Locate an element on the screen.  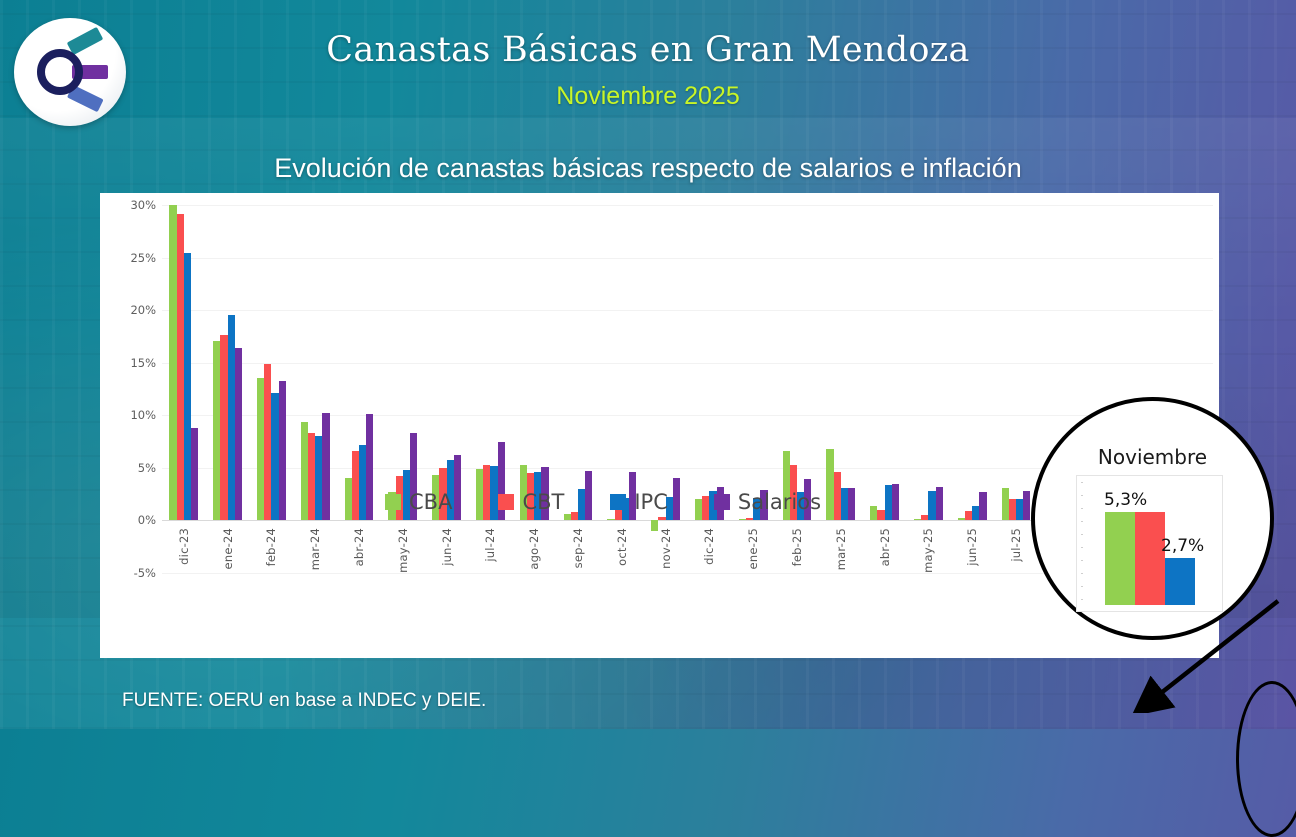
callout-mini-axis is located at coordinates (1082, 543).